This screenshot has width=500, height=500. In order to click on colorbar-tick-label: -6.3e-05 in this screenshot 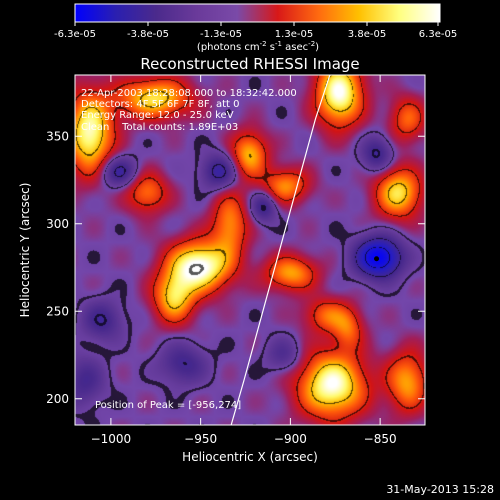, I will do `click(75, 34)`.